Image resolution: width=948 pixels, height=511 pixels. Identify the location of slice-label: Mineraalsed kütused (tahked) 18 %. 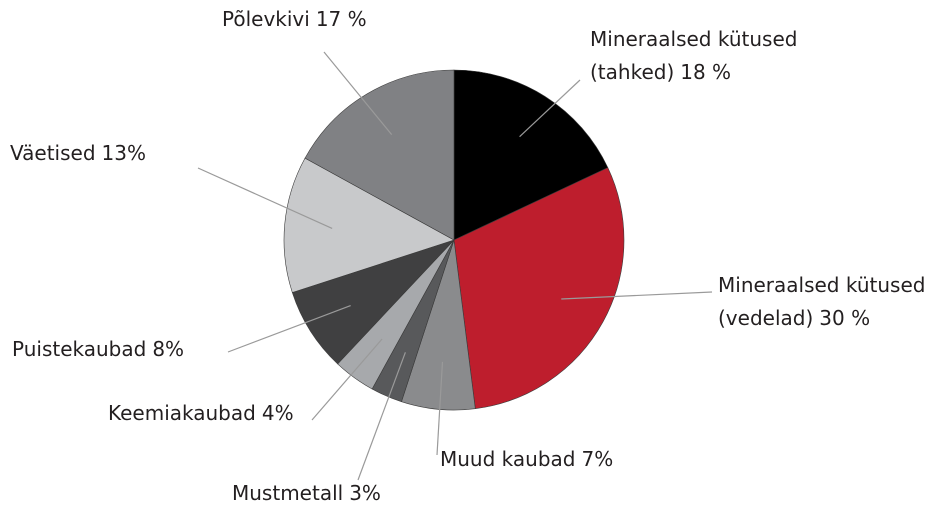
(693, 55).